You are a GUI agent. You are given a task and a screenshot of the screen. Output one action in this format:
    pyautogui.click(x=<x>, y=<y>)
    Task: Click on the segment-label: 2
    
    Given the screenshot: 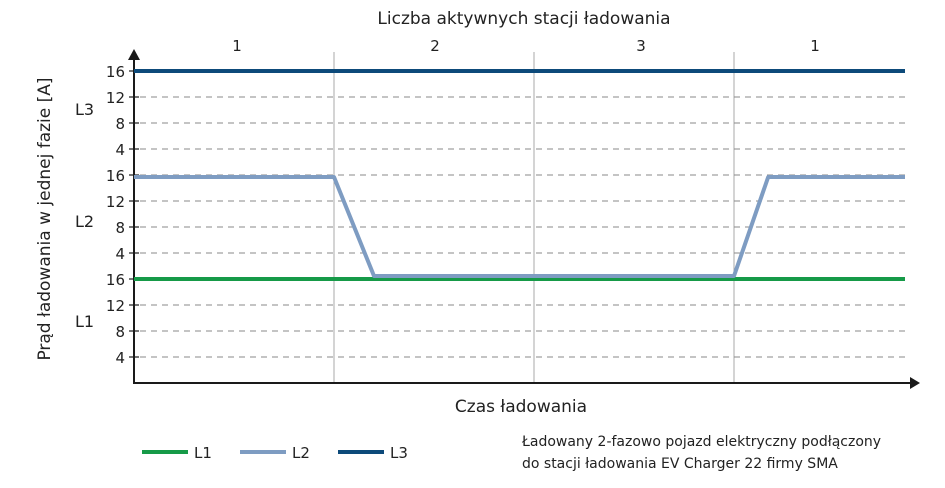 What is the action you would take?
    pyautogui.click(x=435, y=46)
    